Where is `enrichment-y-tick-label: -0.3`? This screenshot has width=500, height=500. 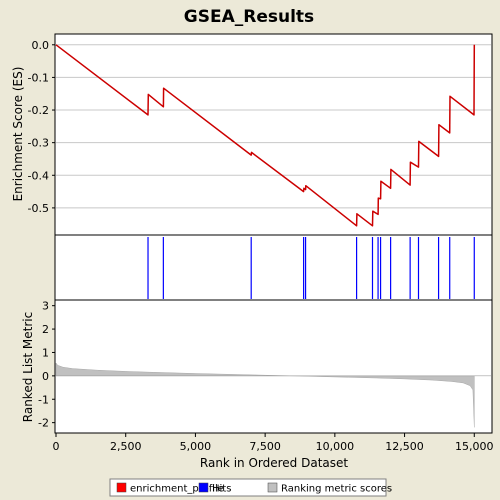 enrichment-y-tick-label: -0.3 is located at coordinates (38, 143).